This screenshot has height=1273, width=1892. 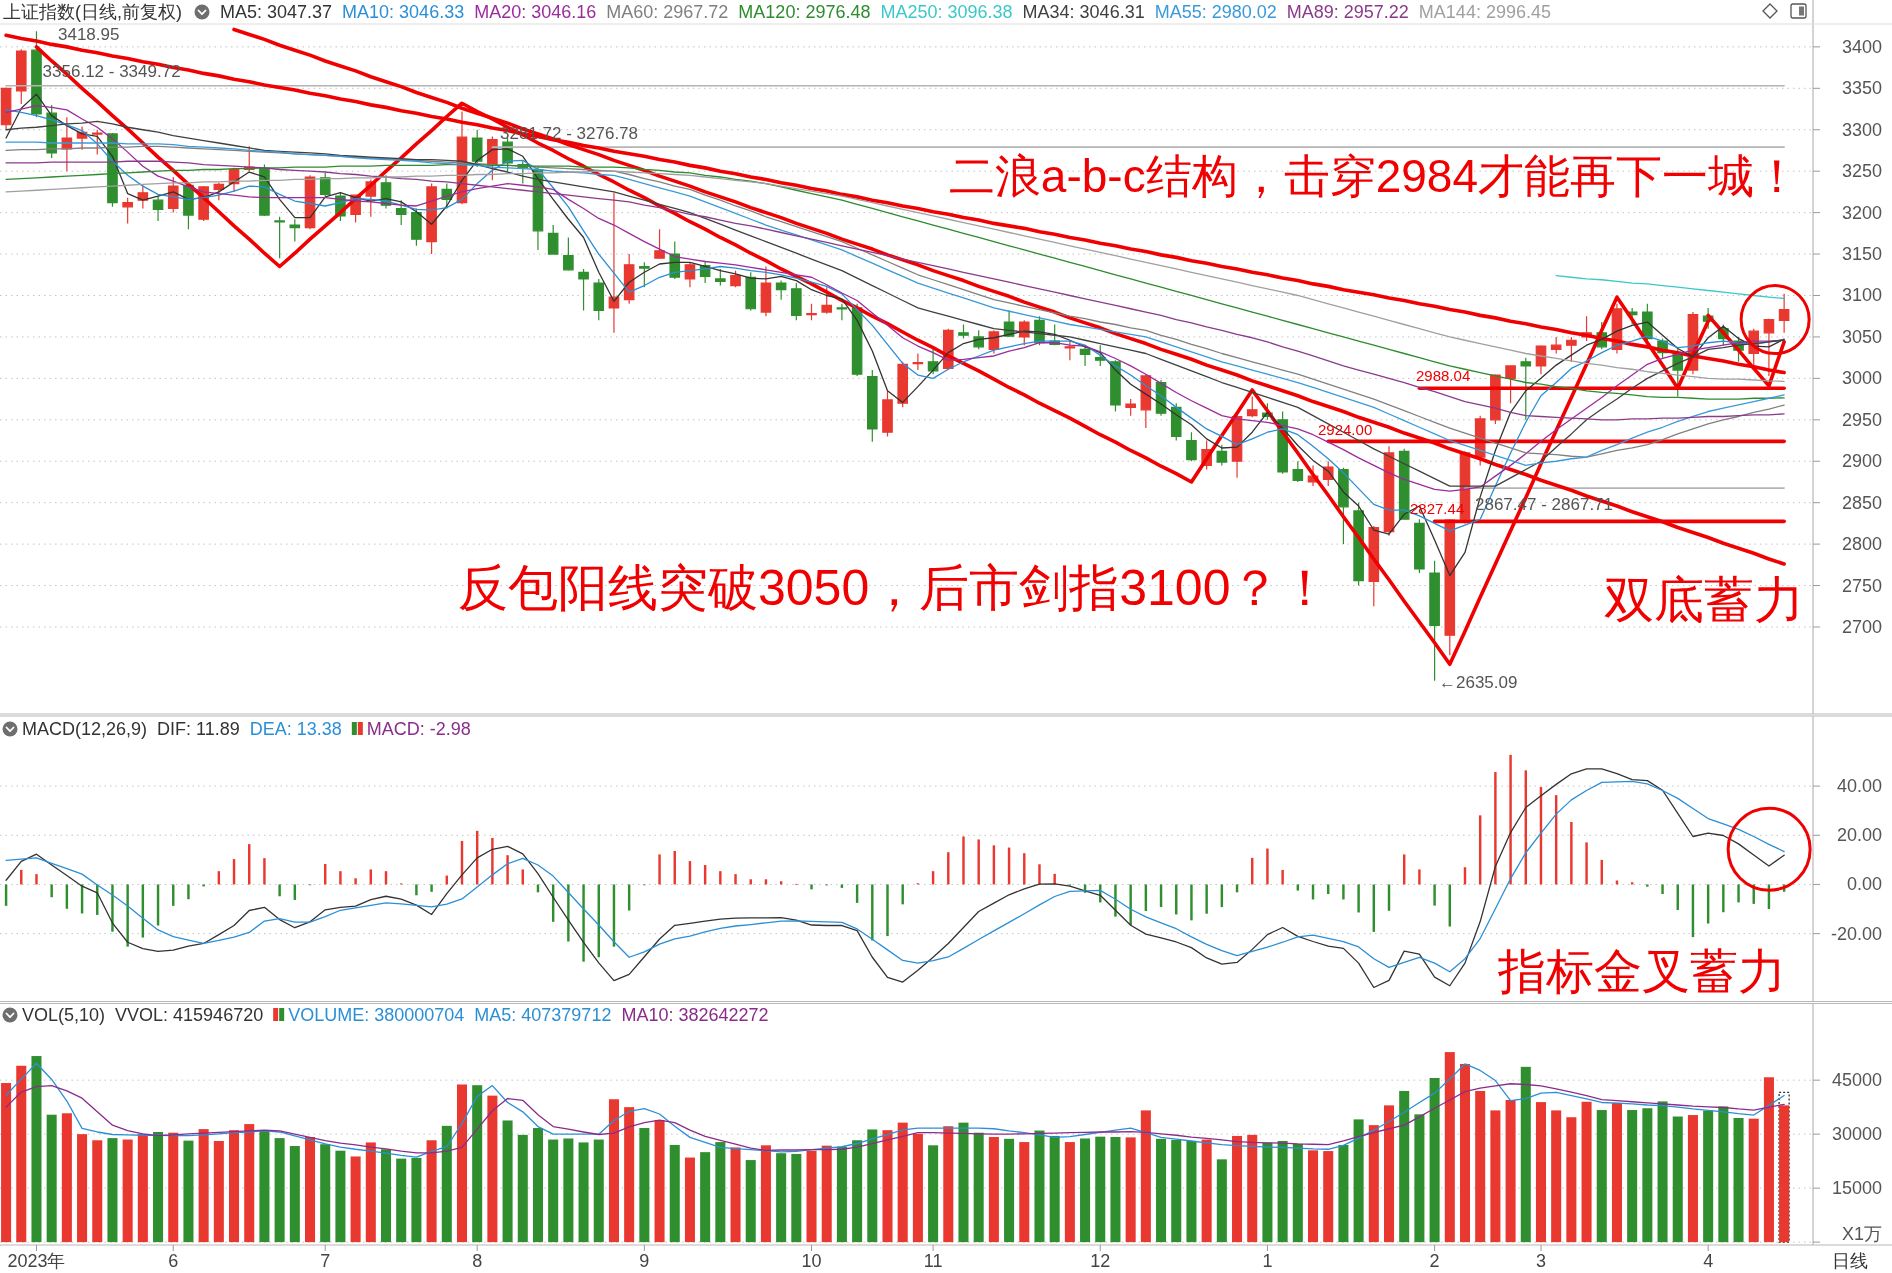 I want to click on legend-entry: MA60: 2967.72, so click(x=667, y=12).